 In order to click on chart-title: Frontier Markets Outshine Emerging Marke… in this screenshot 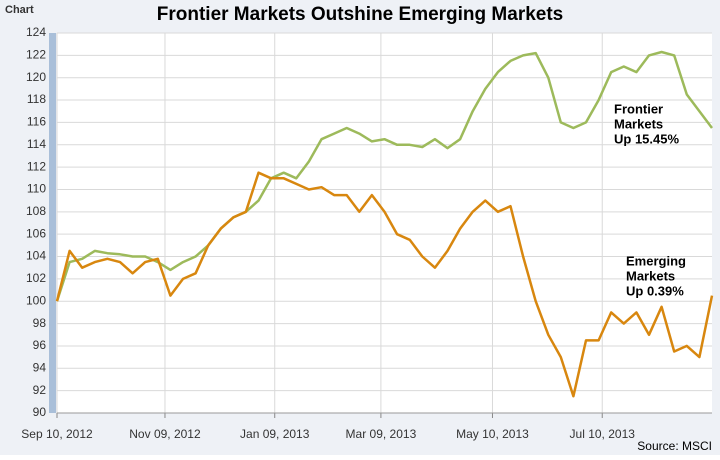, I will do `click(360, 14)`.